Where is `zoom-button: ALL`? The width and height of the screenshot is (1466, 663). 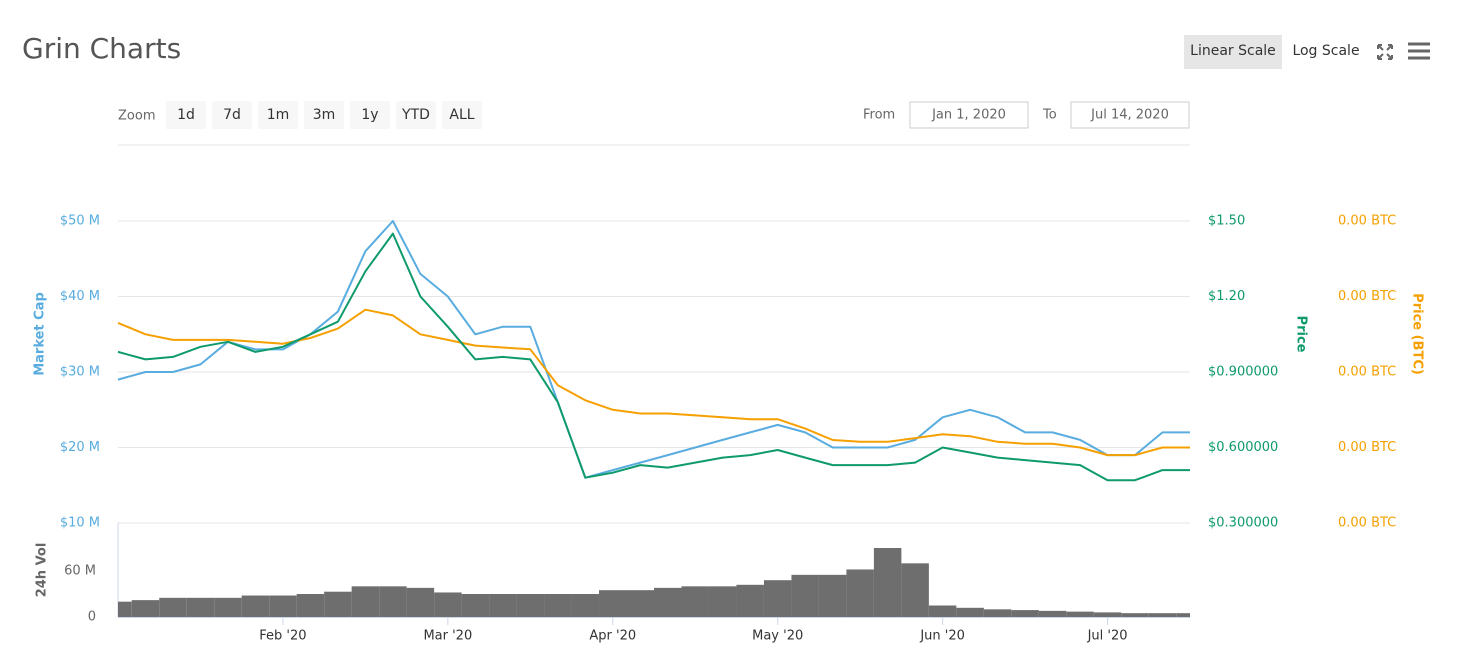 zoom-button: ALL is located at coordinates (462, 115).